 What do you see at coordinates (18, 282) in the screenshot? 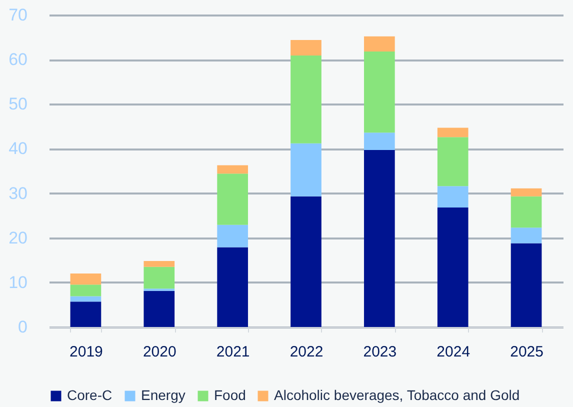
I see `y-tick-label: 10` at bounding box center [18, 282].